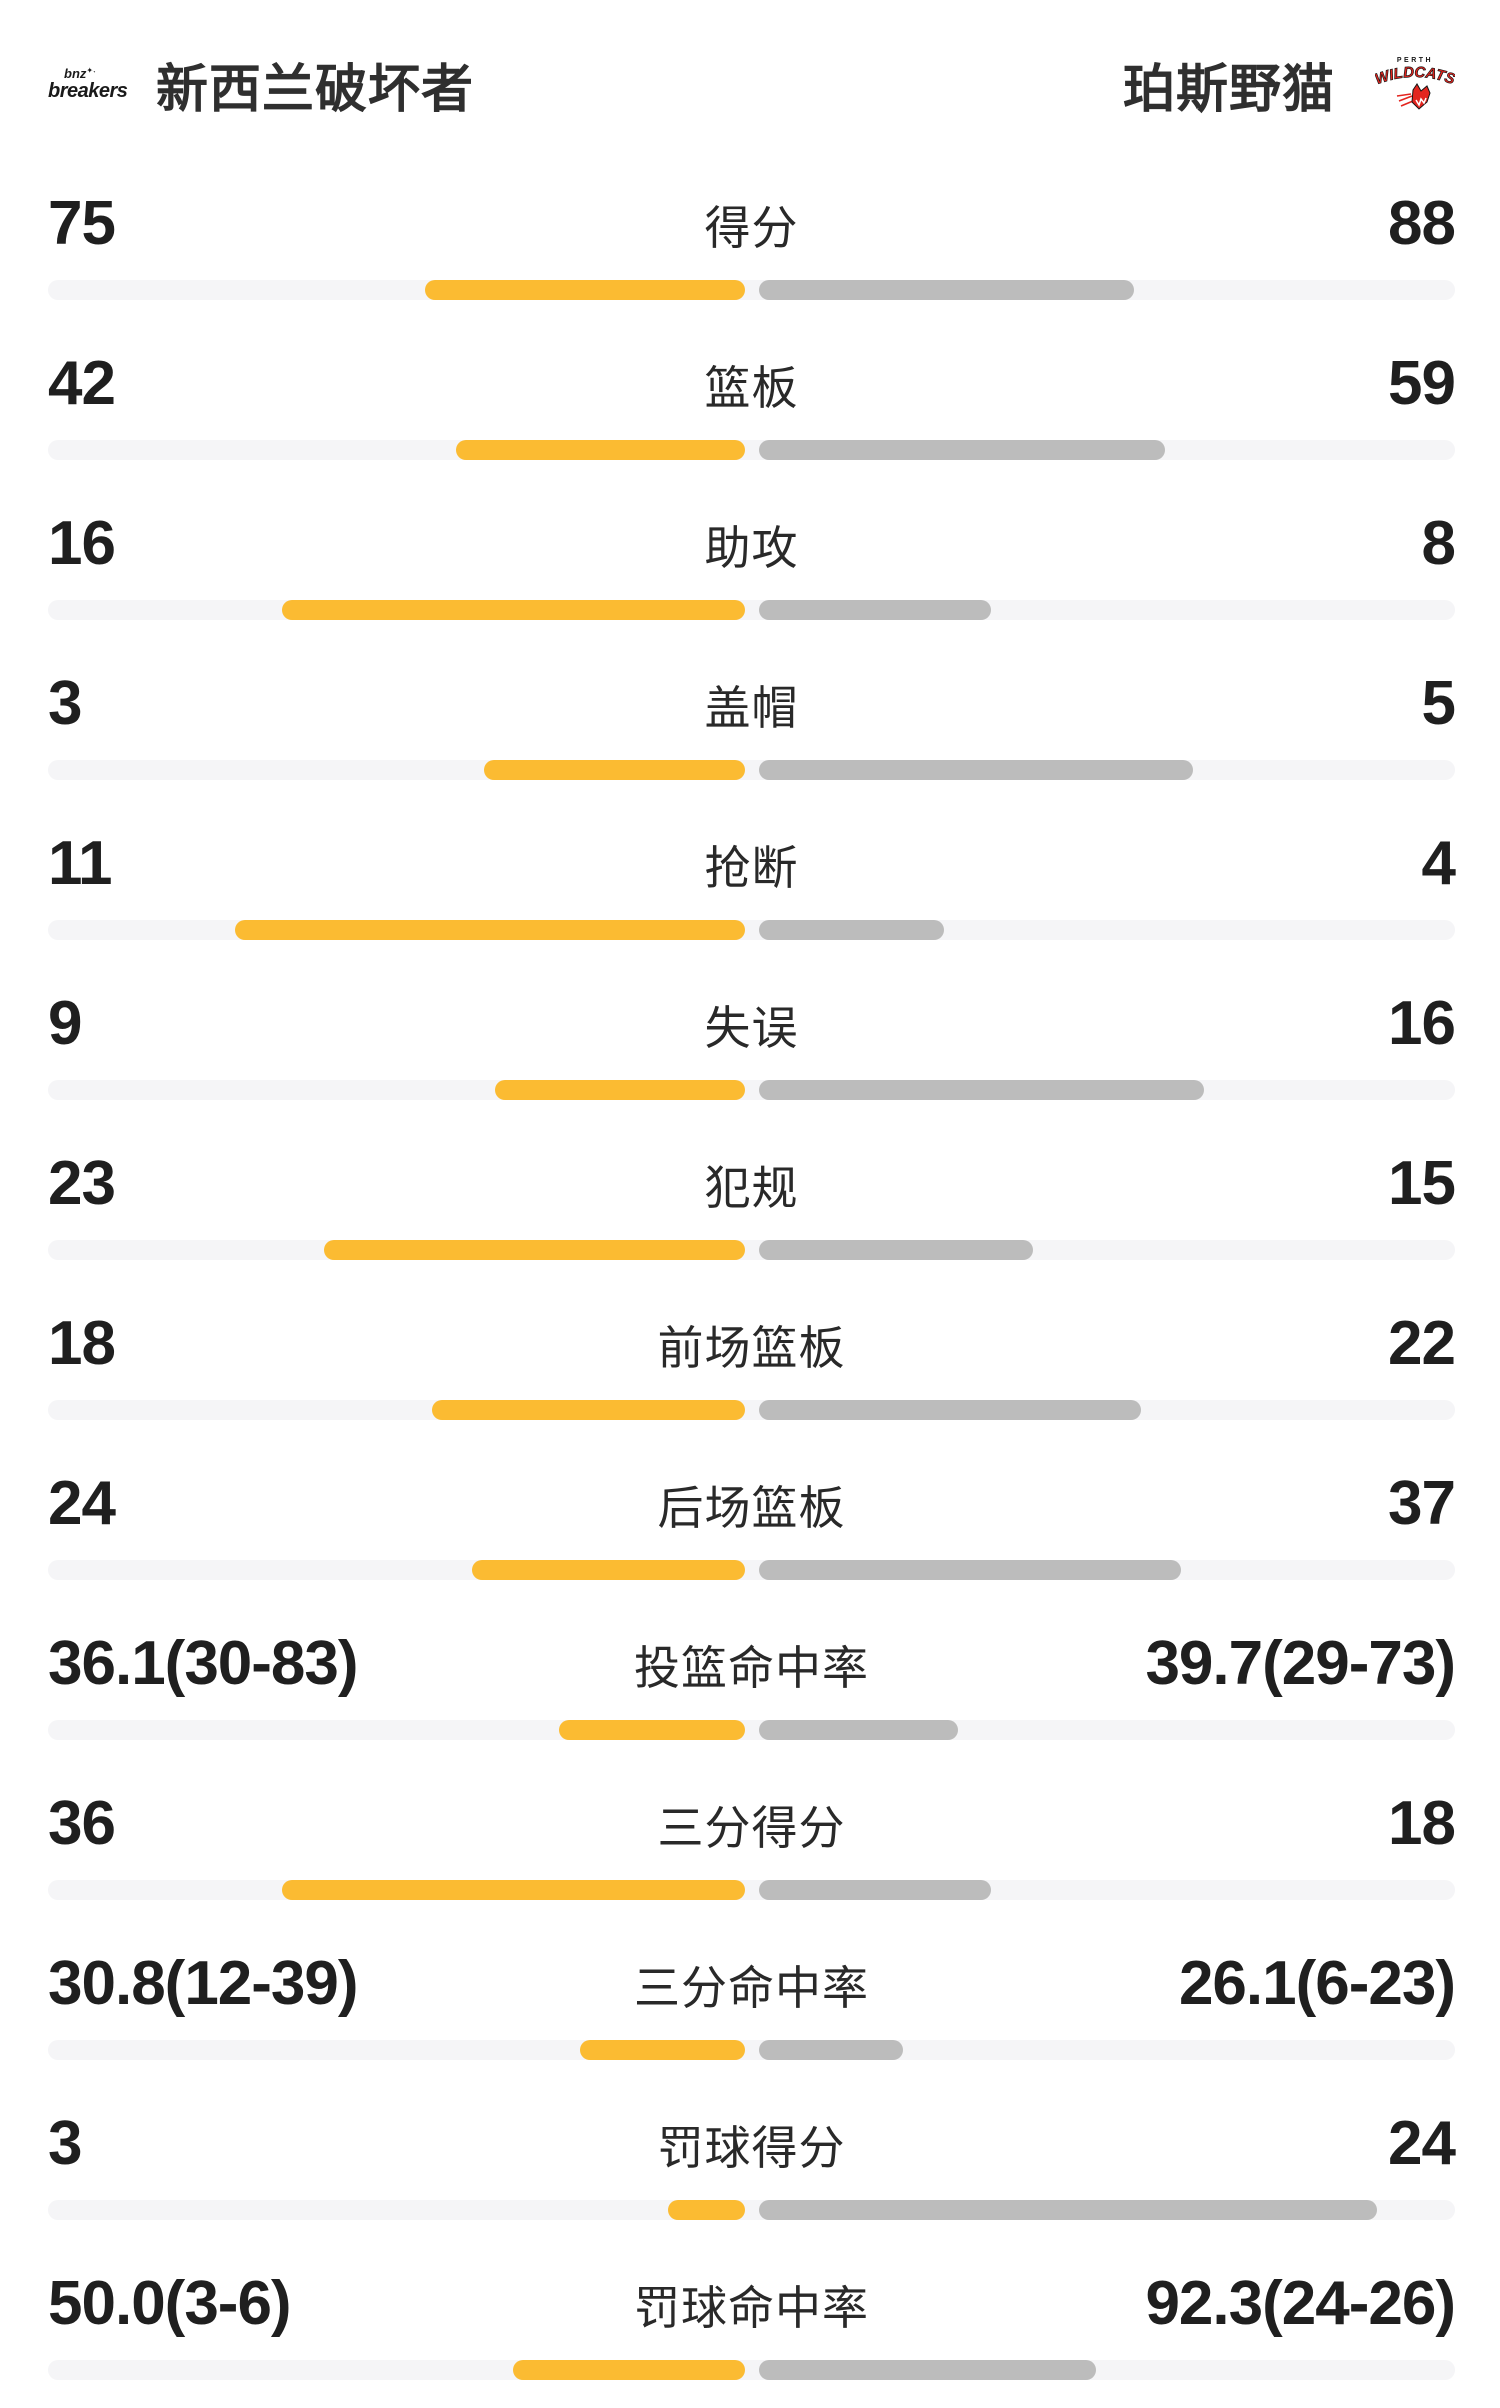  What do you see at coordinates (90, 70) in the screenshot?
I see `sparkle-icon` at bounding box center [90, 70].